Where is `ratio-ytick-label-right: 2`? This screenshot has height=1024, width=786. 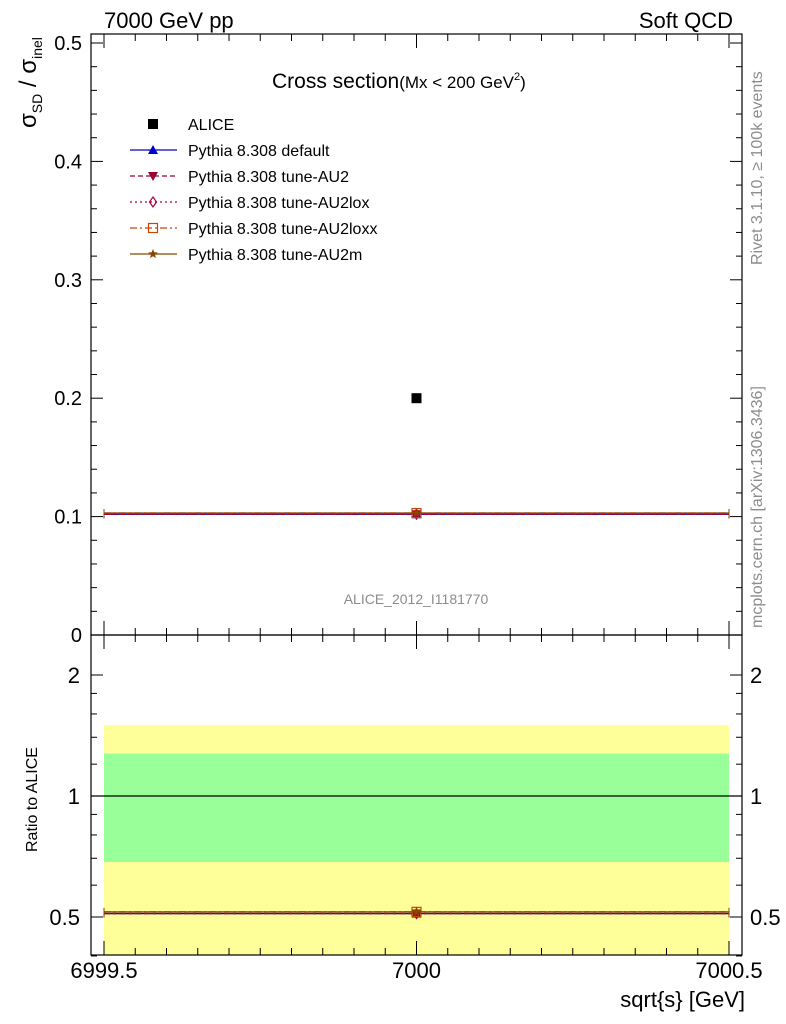 ratio-ytick-label-right: 2 is located at coordinates (756, 675).